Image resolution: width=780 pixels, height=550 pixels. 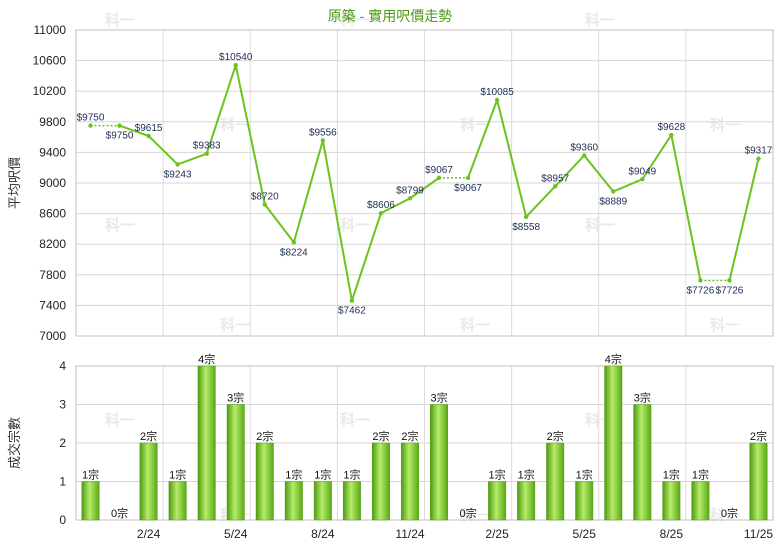 I want to click on price-y-tick: 10600, so click(x=50, y=61).